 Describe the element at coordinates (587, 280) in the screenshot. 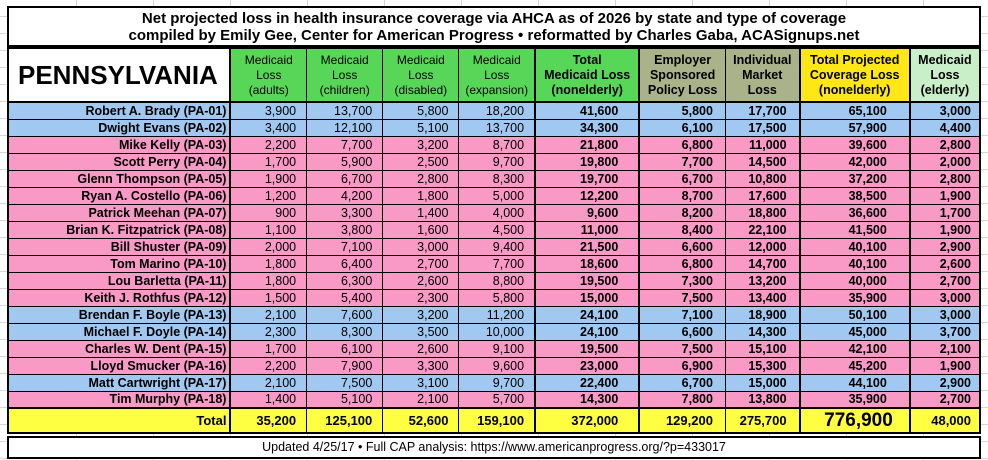

I see `cell-total-medicaid: 19,500` at that location.